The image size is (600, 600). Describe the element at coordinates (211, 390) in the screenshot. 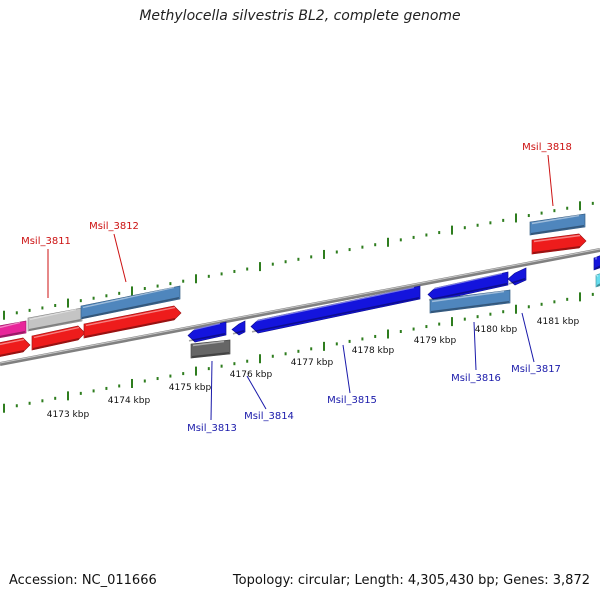

I see `msil-3813-leader` at that location.